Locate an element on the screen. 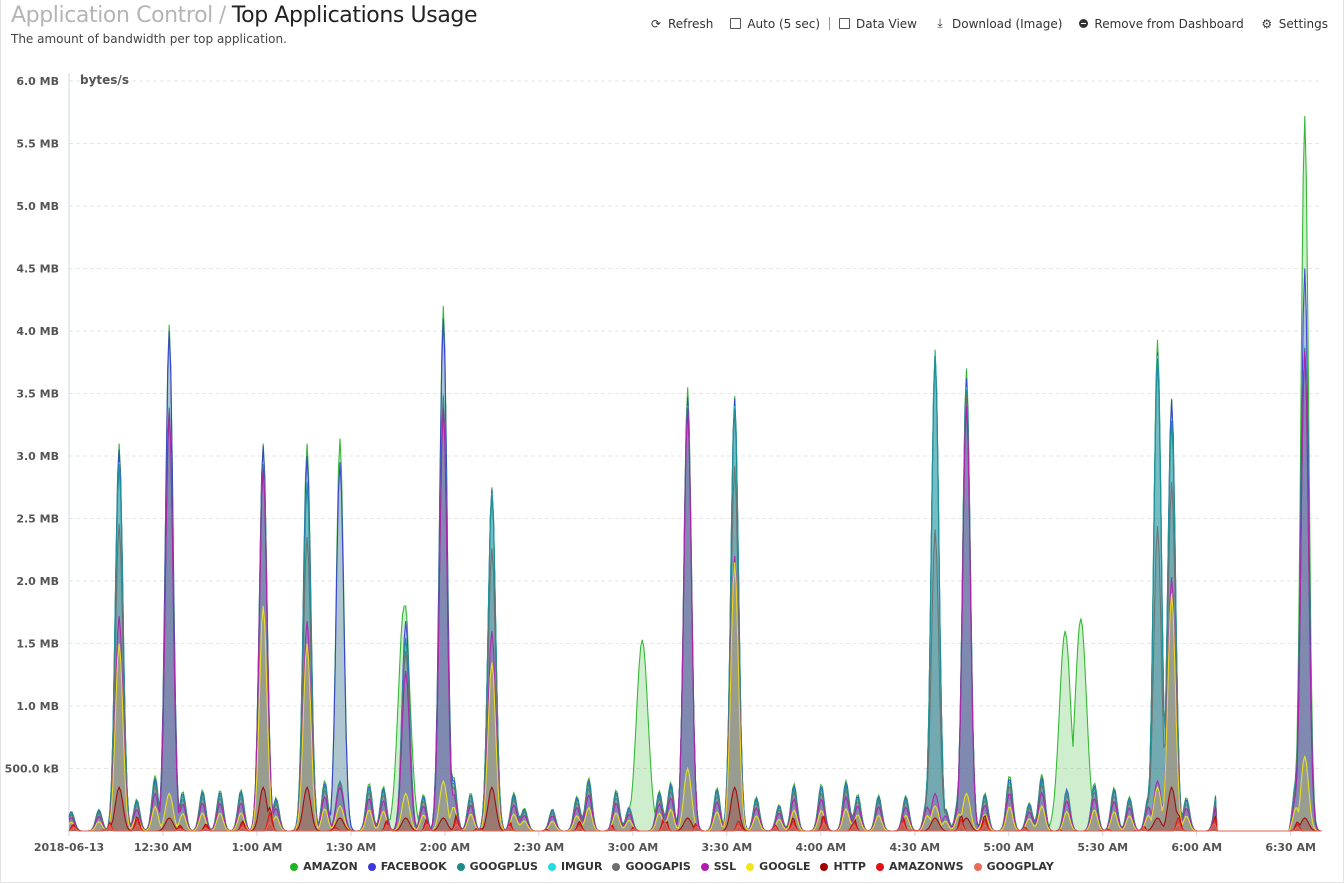 This screenshot has height=884, width=1344. remove-from-dashboard-button: Remove from Dashboard is located at coordinates (1161, 23).